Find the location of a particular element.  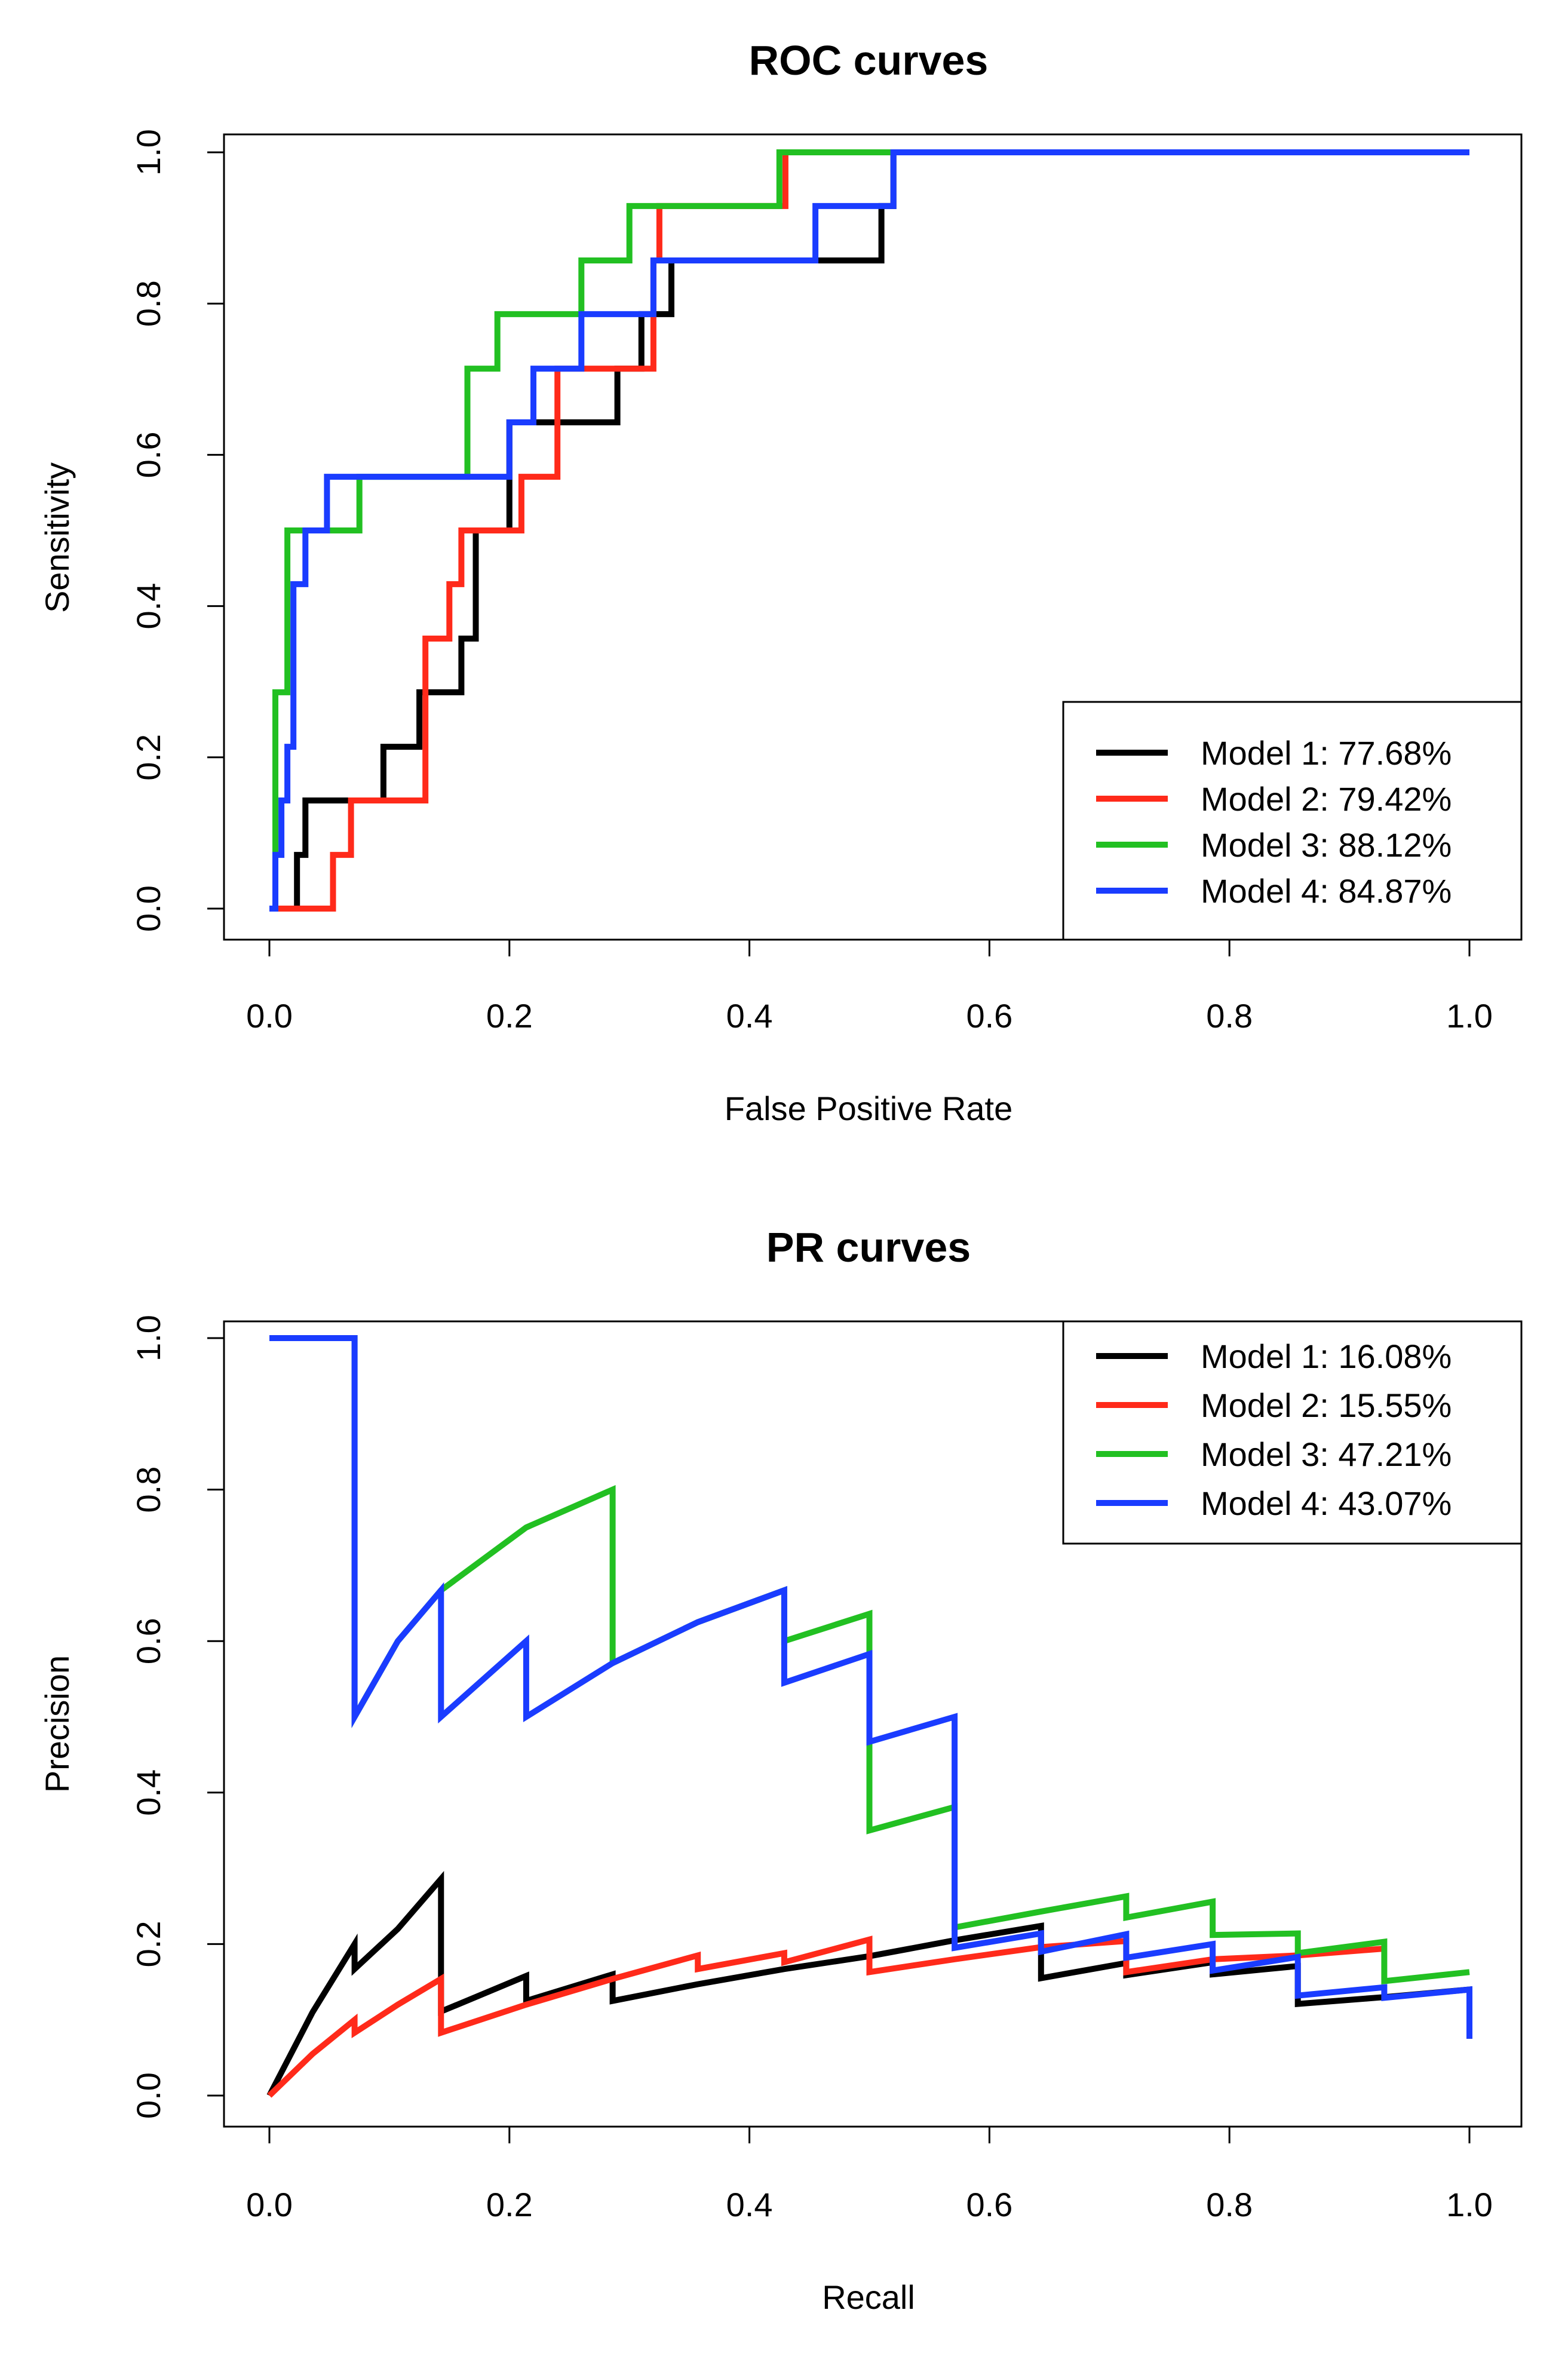

legend-label-model-1: Model 1: 77.68% is located at coordinates (1326, 753).